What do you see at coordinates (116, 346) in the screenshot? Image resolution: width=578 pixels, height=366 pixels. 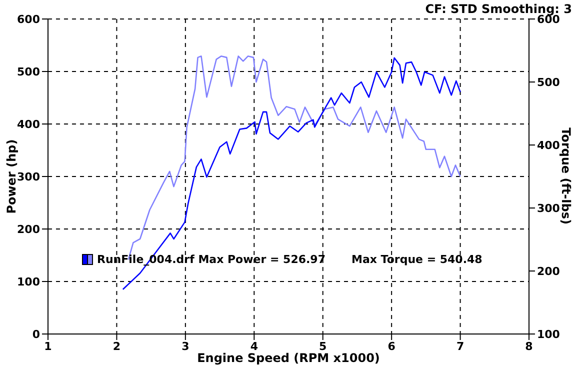 I see `x-tick-label: 2` at bounding box center [116, 346].